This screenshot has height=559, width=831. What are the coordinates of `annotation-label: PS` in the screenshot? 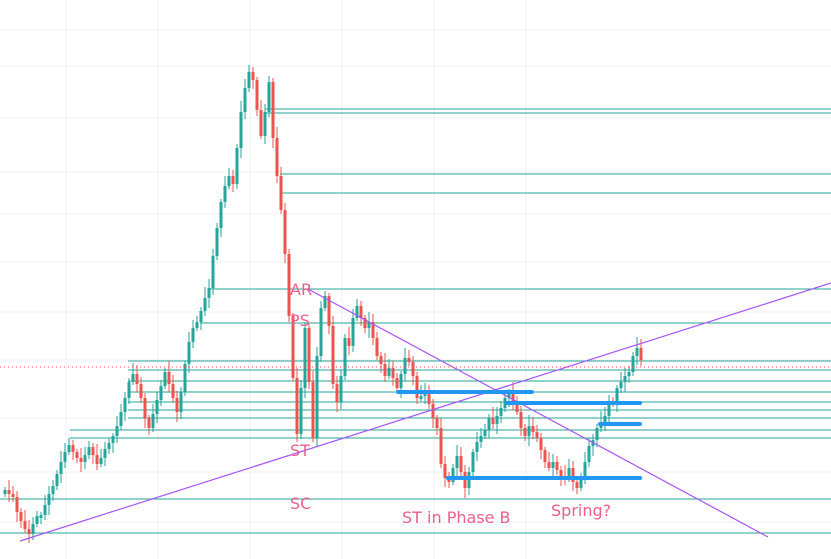 It's located at (300, 320).